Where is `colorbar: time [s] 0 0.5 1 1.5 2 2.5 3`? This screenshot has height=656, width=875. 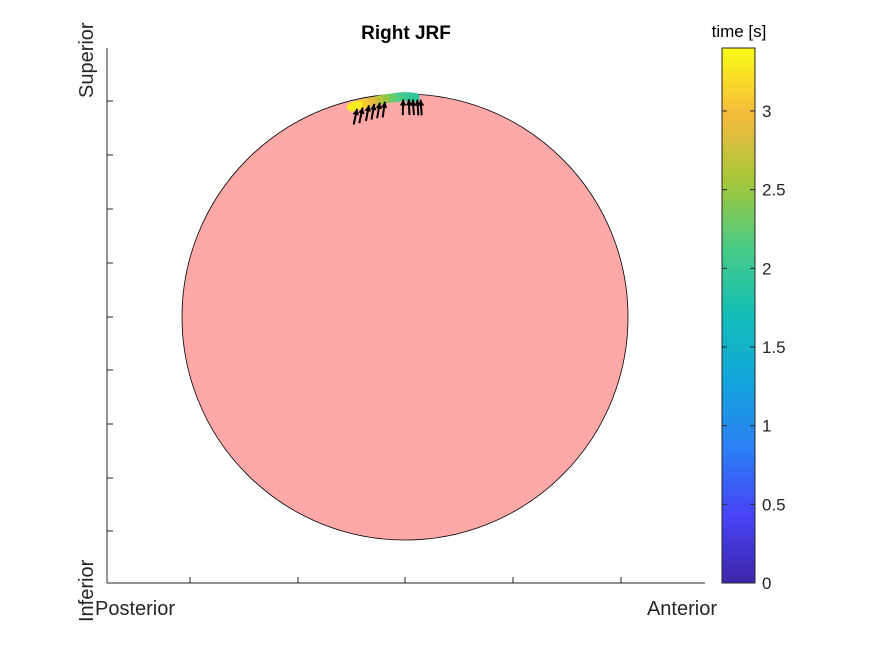
colorbar: time [s] 0 0.5 1 1.5 2 2.5 3 is located at coordinates (749, 307).